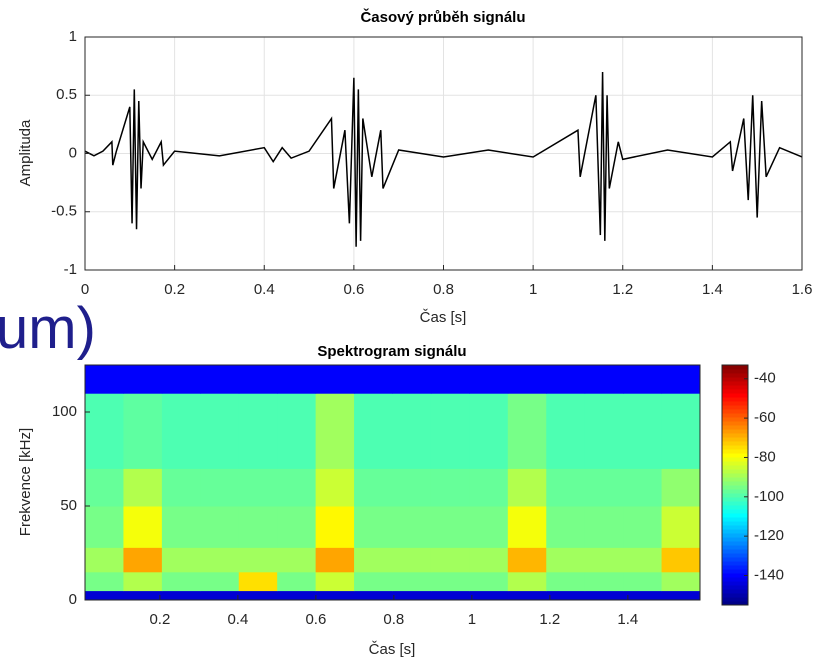 Image resolution: width=815 pixels, height=663 pixels. Describe the element at coordinates (533, 289) in the screenshot. I see `x-tick-label: 1` at that location.